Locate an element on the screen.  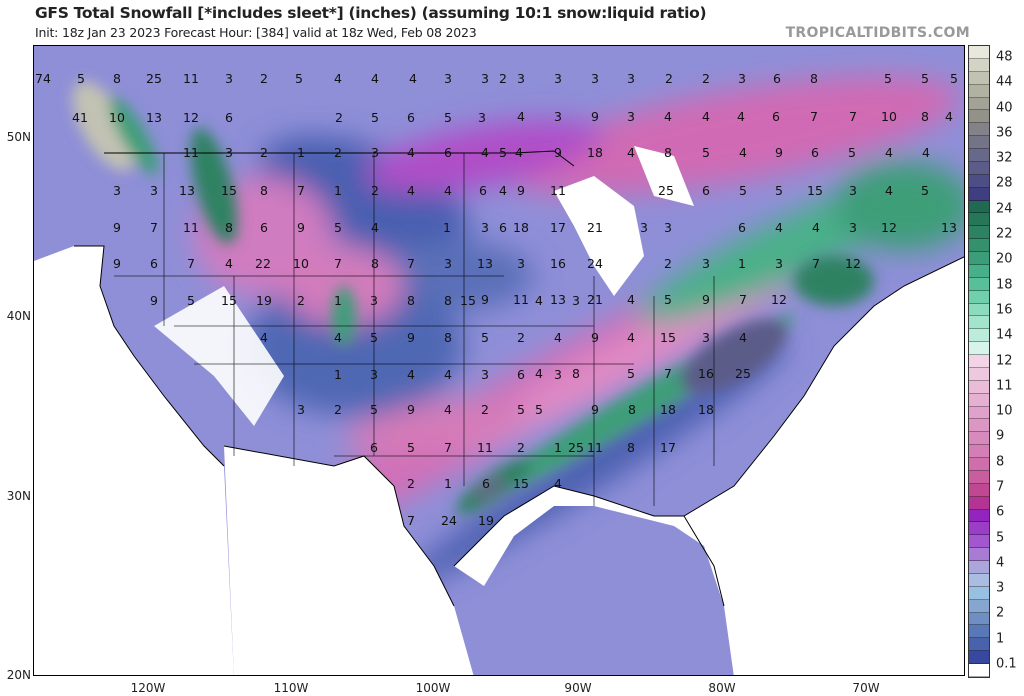
colorbar-label: 1 is located at coordinates (1000, 639).